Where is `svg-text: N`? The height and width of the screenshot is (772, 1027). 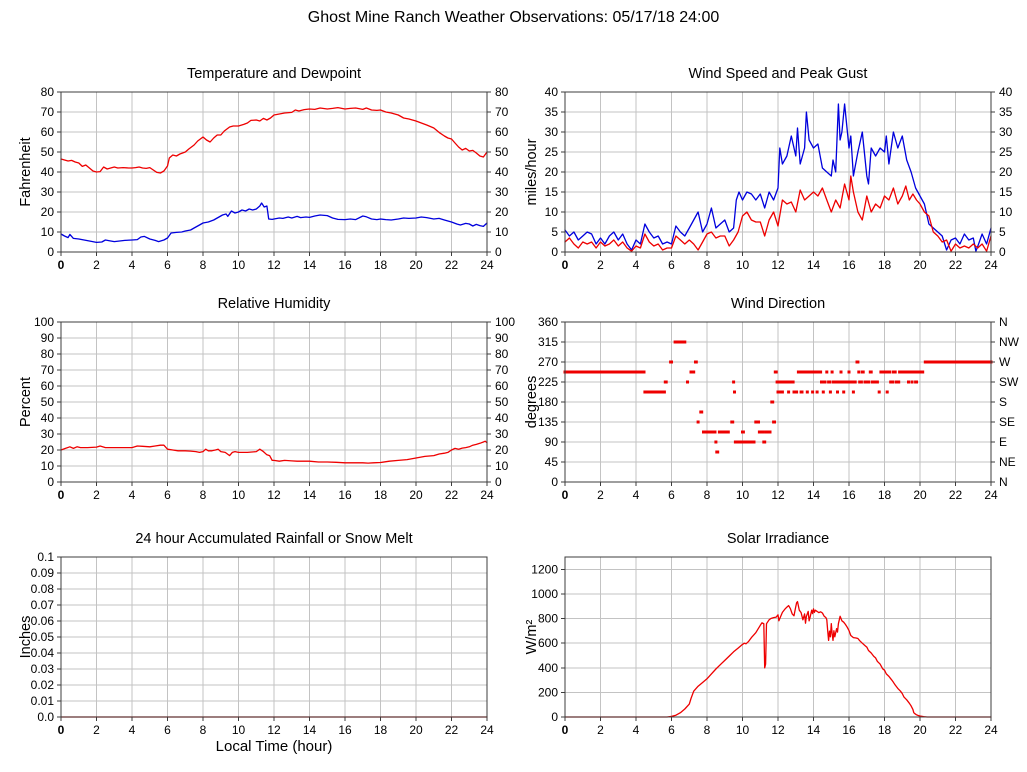 svg-text: N is located at coordinates (1003, 482).